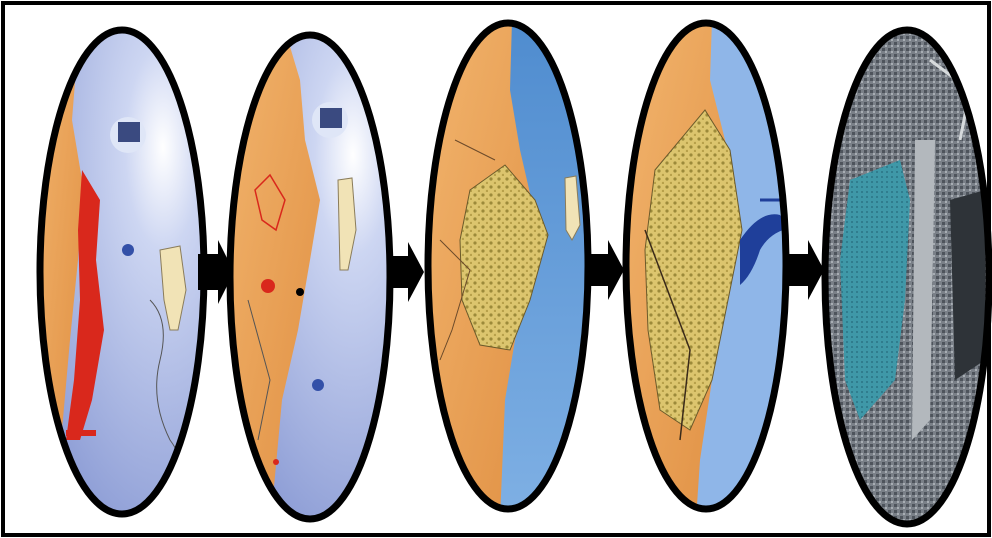 The image size is (992, 538). I want to click on red-strip, so click(85, 305).